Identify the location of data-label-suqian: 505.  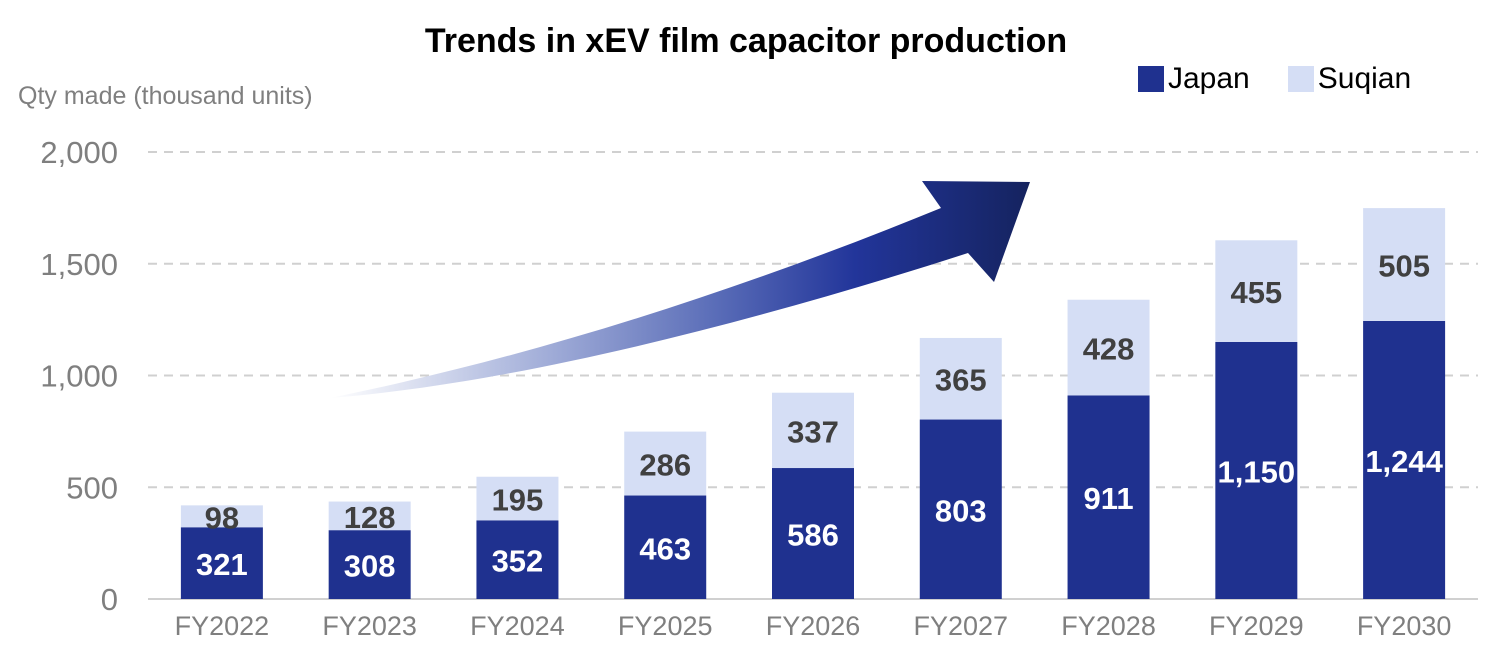
(1404, 266).